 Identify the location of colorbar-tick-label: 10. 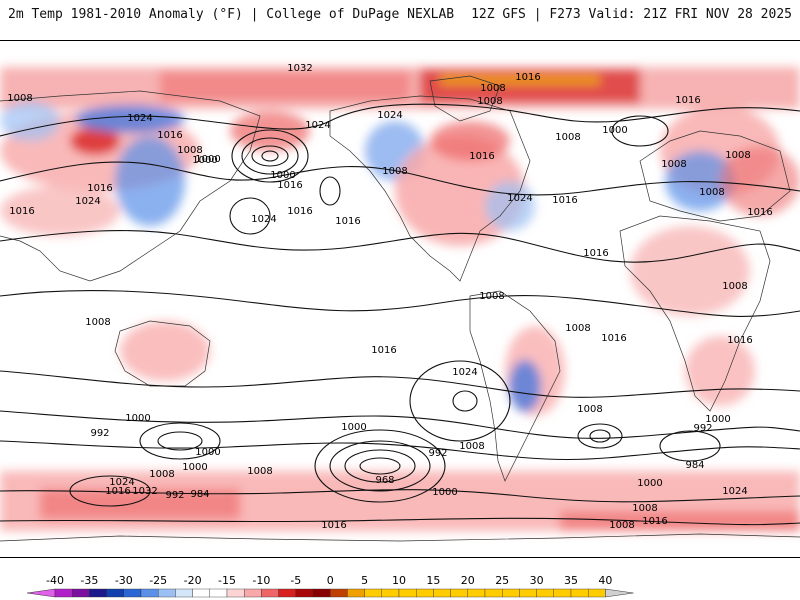
(399, 580).